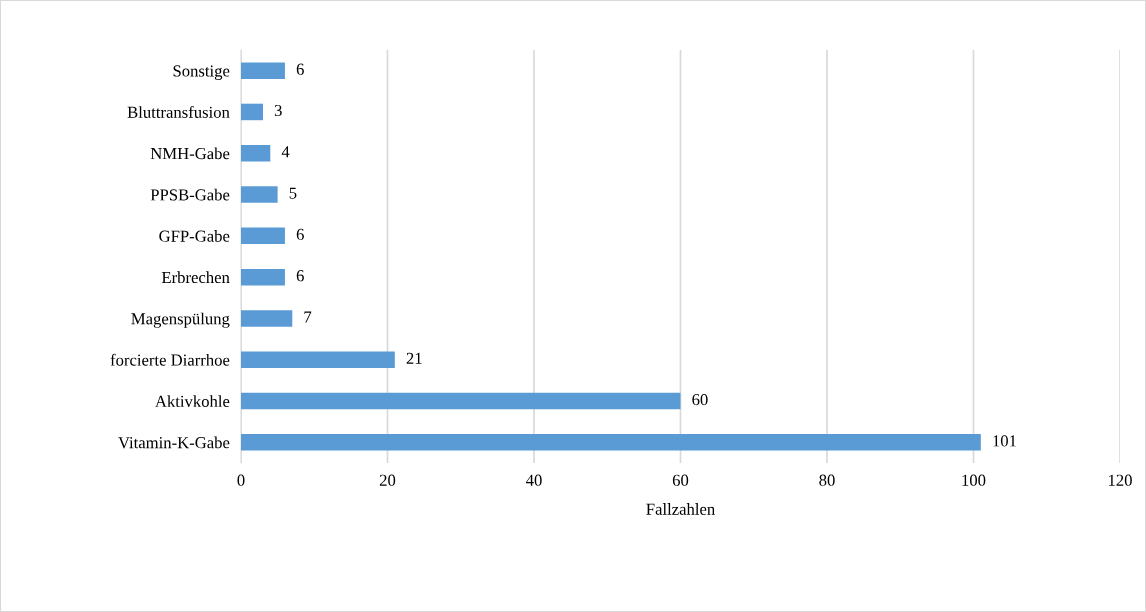 Image resolution: width=1146 pixels, height=612 pixels. Describe the element at coordinates (700, 399) in the screenshot. I see `data-label: 60` at that location.